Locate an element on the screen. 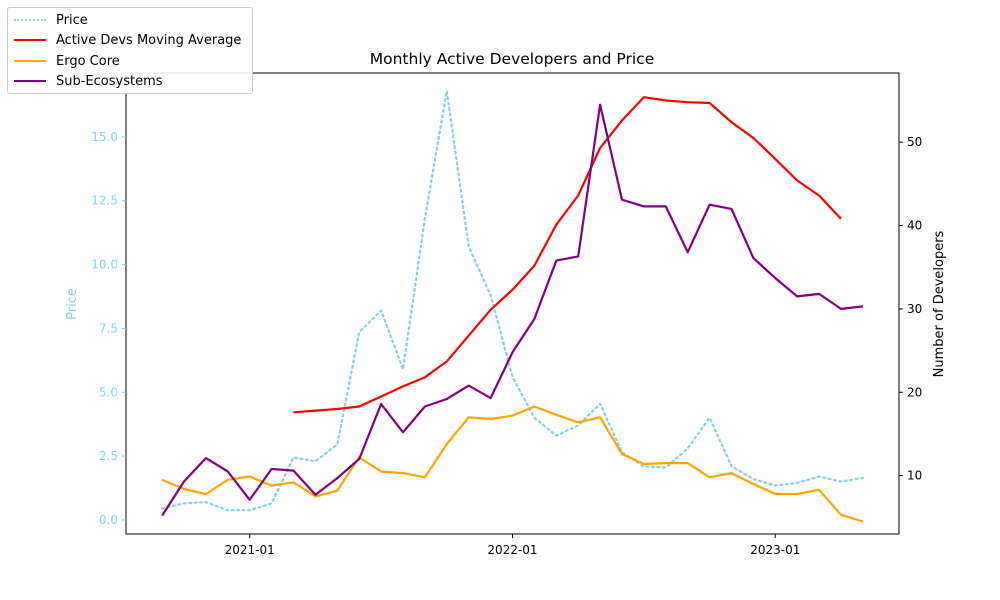 The width and height of the screenshot is (1000, 600). developers-tick-label: 10 is located at coordinates (914, 476).